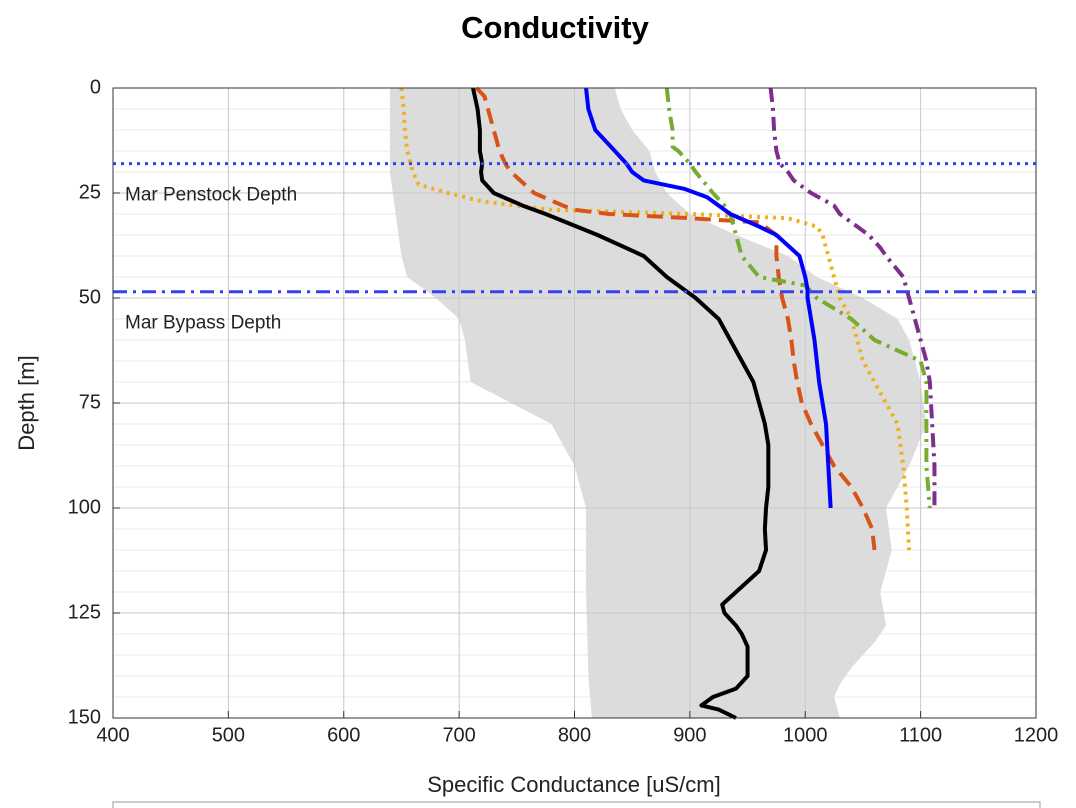 The image size is (1076, 808). What do you see at coordinates (555, 27) in the screenshot?
I see `chart-title: Conductivity` at bounding box center [555, 27].